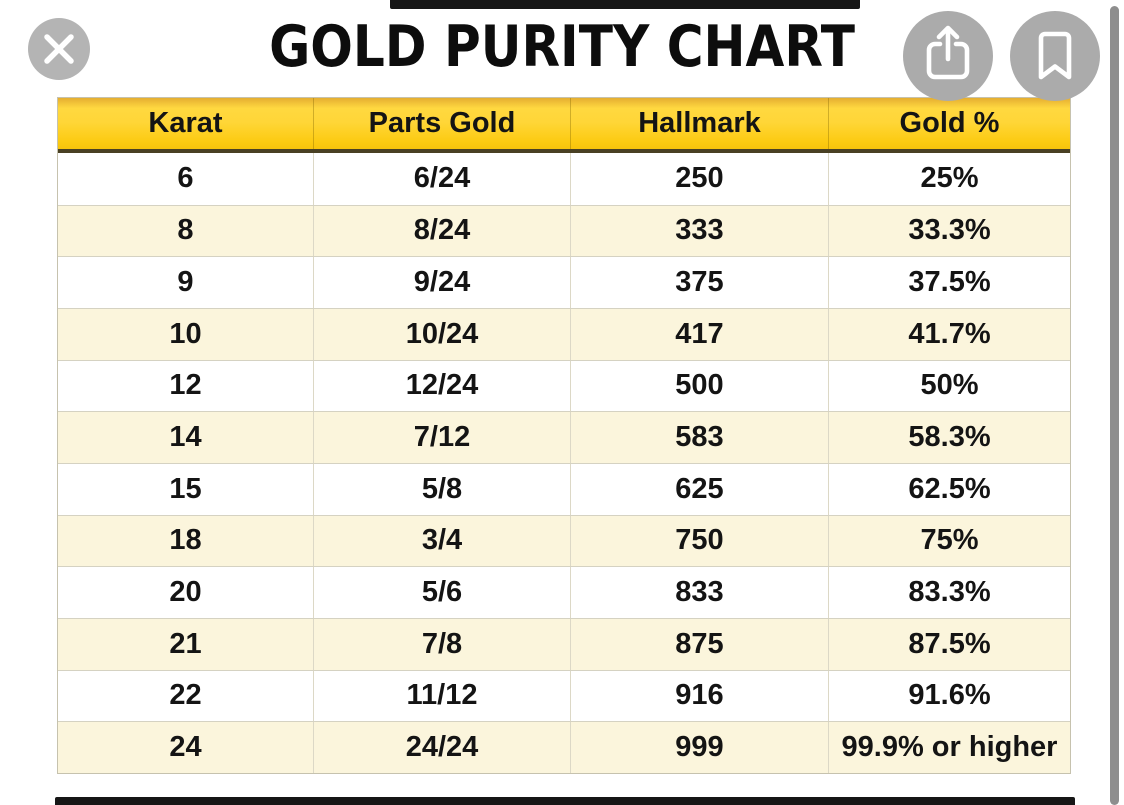 The height and width of the screenshot is (805, 1124). What do you see at coordinates (948, 52) in the screenshot?
I see `share-icon` at bounding box center [948, 52].